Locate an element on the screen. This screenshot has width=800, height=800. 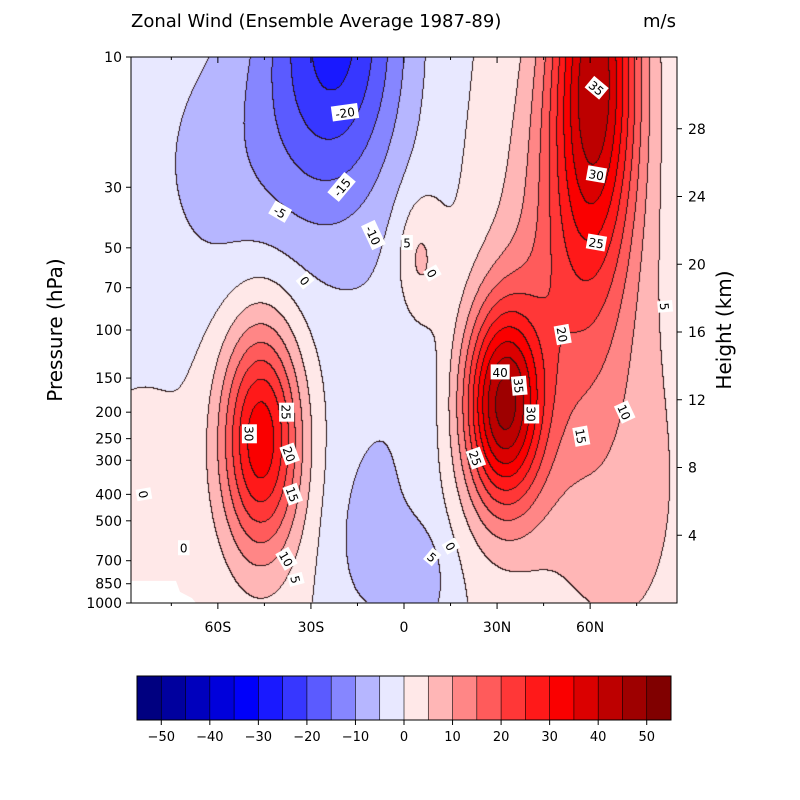
colorbar-tick-label: −50 is located at coordinates (161, 737).